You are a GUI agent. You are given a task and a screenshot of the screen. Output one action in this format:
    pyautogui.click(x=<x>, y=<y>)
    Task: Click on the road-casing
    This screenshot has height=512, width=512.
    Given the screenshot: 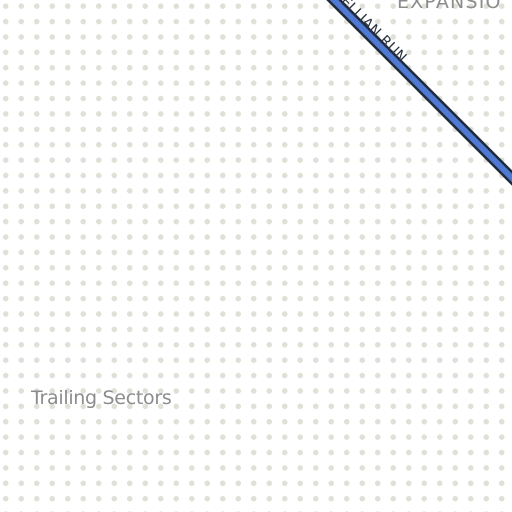 What is the action you would take?
    pyautogui.click(x=419, y=93)
    